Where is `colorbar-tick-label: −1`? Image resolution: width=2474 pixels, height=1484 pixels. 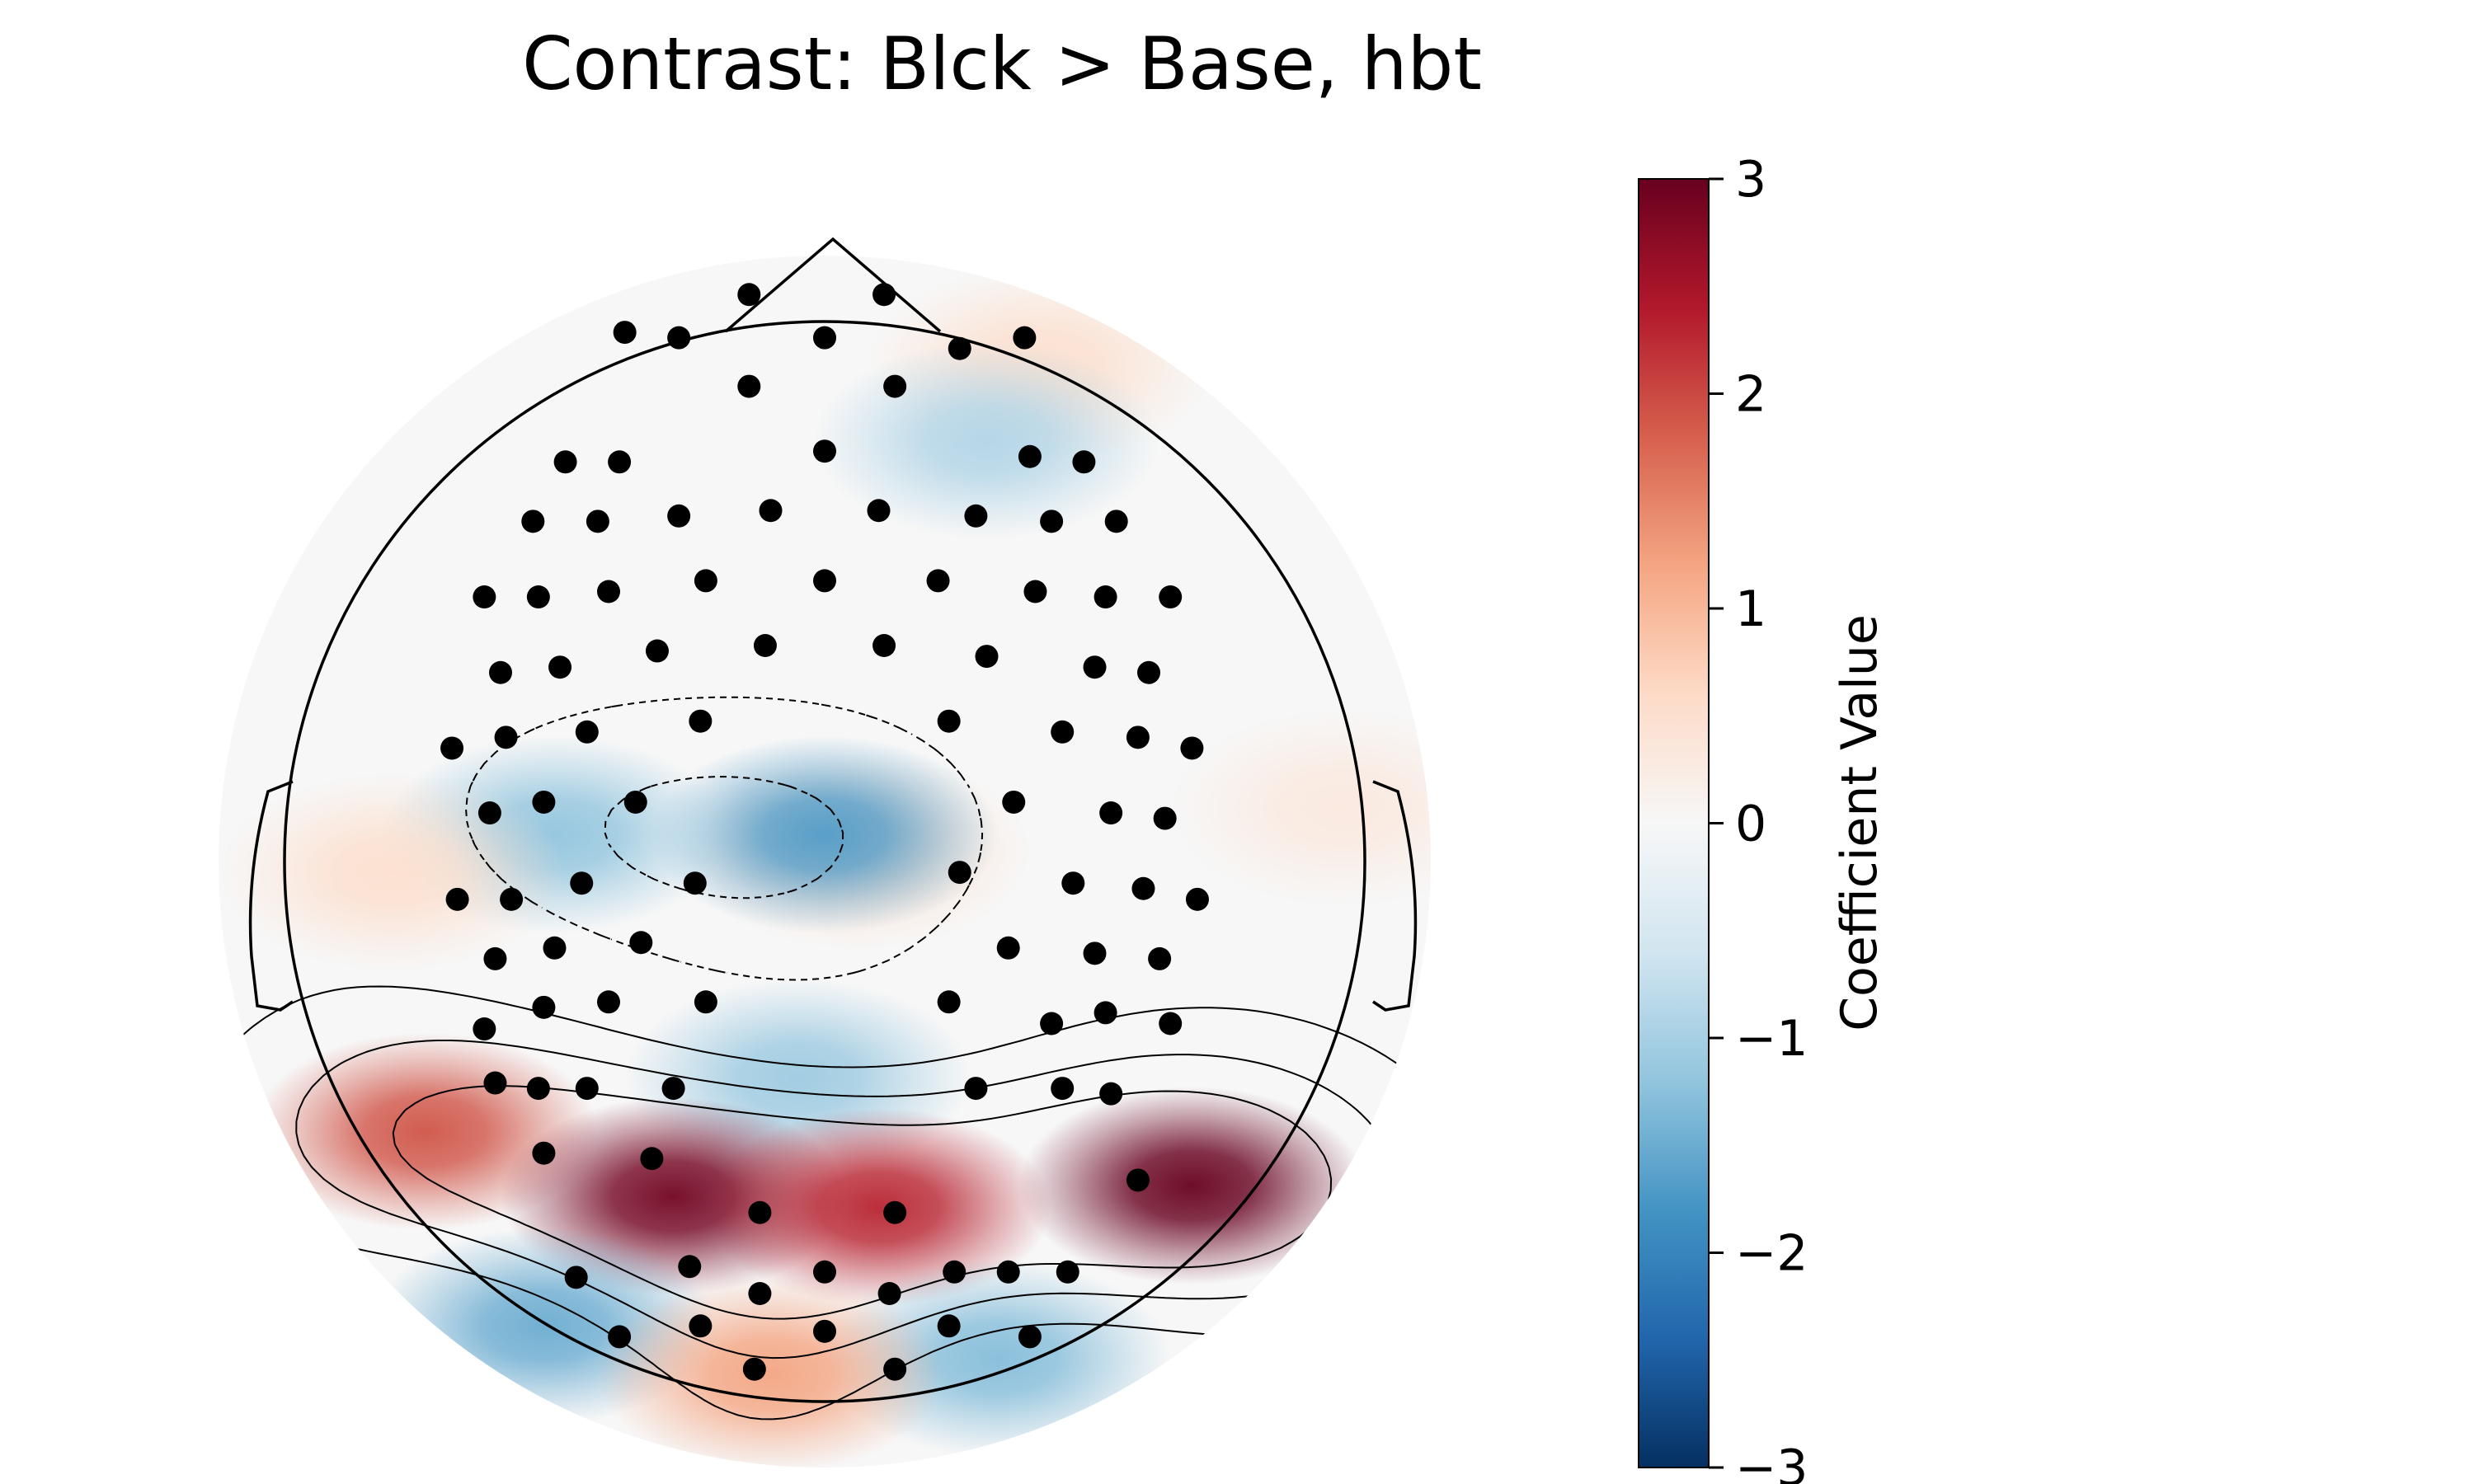
colorbar-tick-label: −1 is located at coordinates (1771, 1039).